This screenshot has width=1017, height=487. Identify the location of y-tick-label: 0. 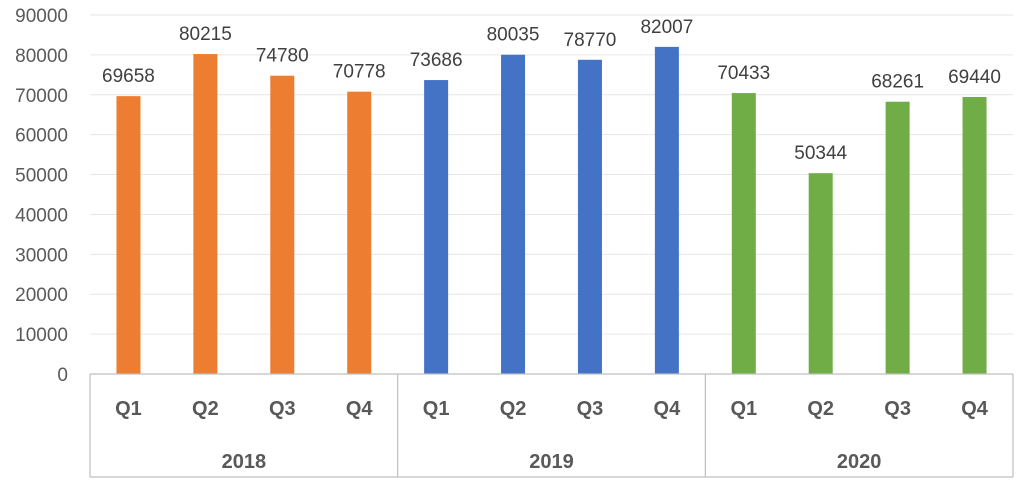
(62, 375).